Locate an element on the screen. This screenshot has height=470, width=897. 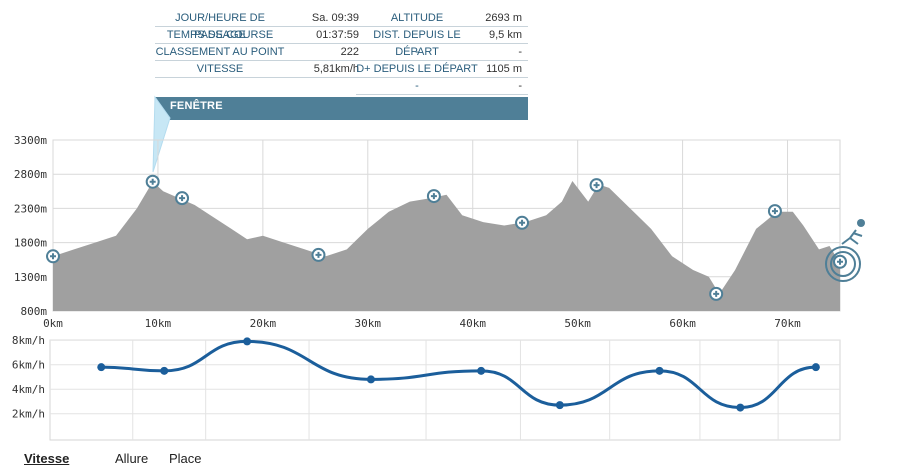
left-info-row: CLASSEMENT AU POINT 222 is located at coordinates (260, 52).